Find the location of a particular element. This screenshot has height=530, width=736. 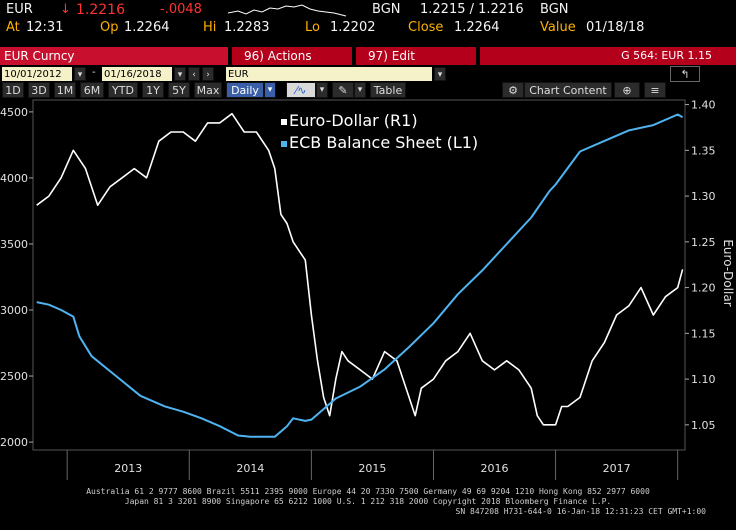

right-tick-label: 1.25 is located at coordinates (703, 242).